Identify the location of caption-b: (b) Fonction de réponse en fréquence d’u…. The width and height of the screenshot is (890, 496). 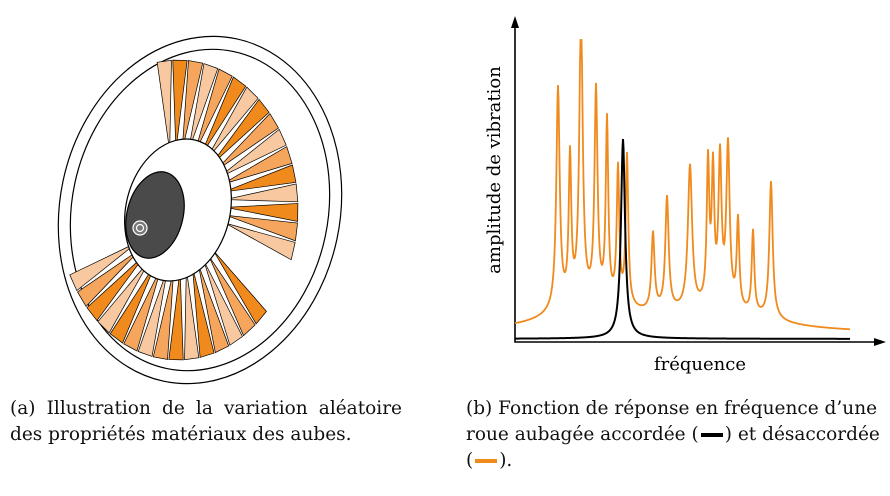
(678, 435).